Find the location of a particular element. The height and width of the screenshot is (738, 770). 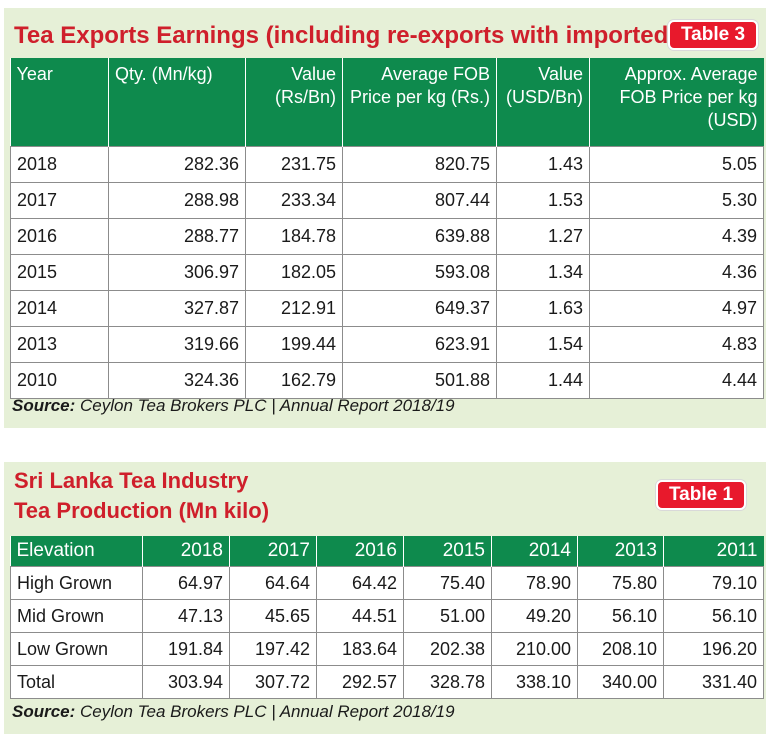

qty-cell: 282.36 is located at coordinates (177, 164).